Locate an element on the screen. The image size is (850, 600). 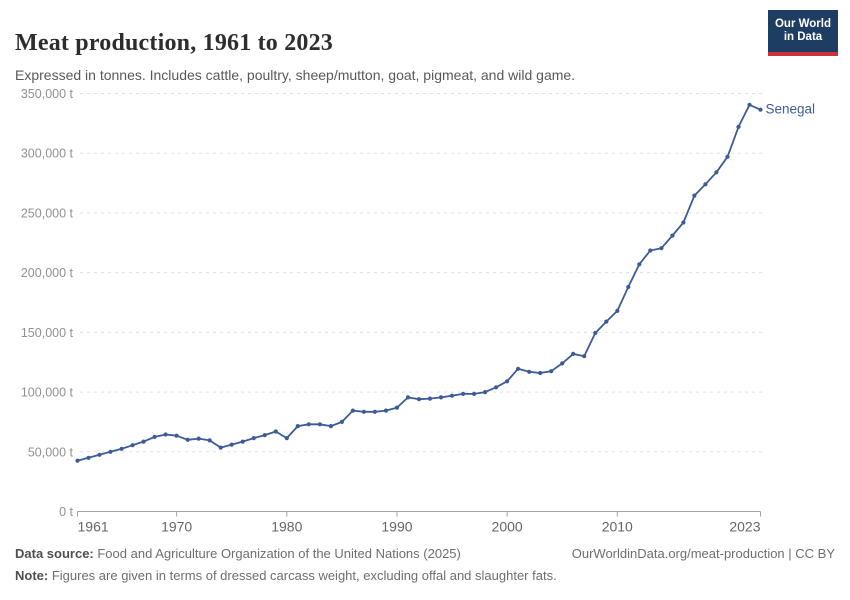
y-axis-tick-label: 100,000 t is located at coordinates (47, 393).